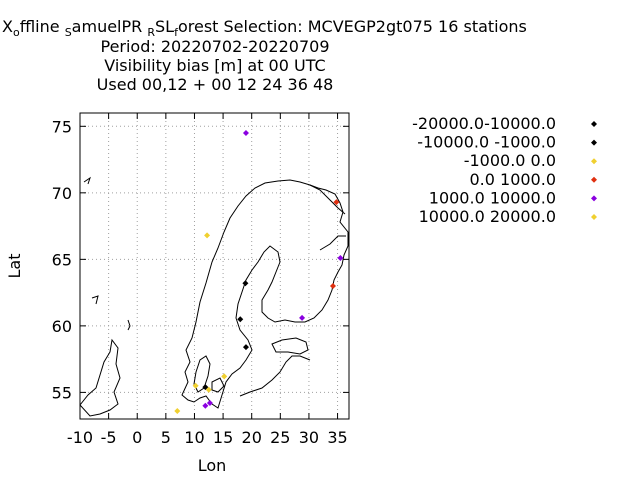 The image size is (640, 480). What do you see at coordinates (80, 437) in the screenshot?
I see `x-tick-label: -10` at bounding box center [80, 437].